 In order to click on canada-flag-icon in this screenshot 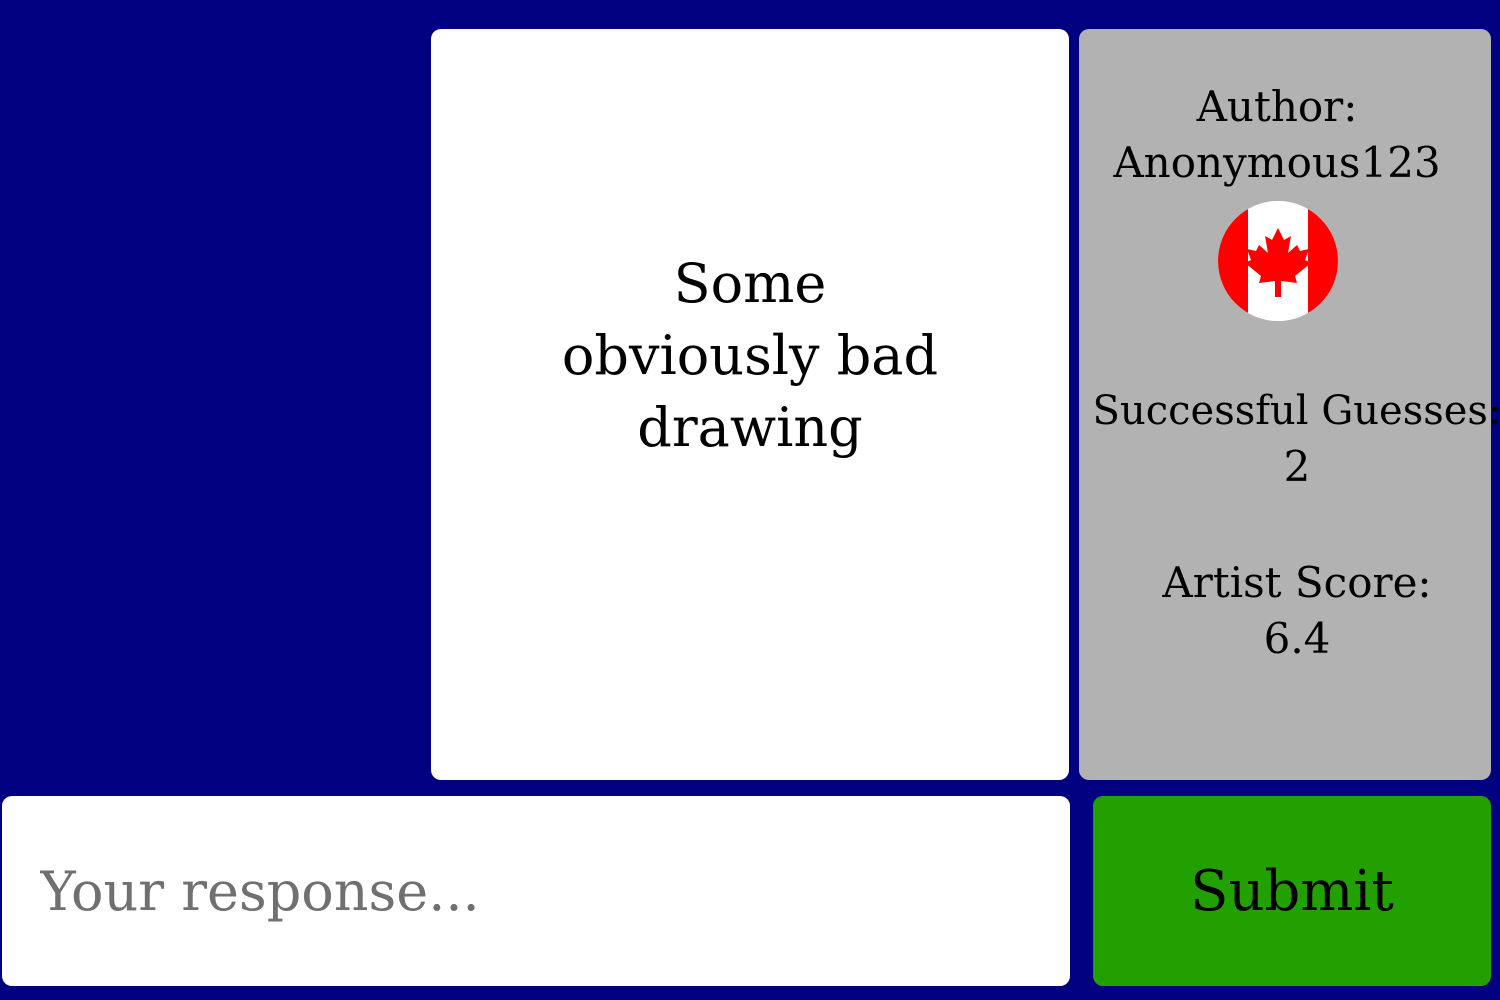, I will do `click(1278, 261)`.